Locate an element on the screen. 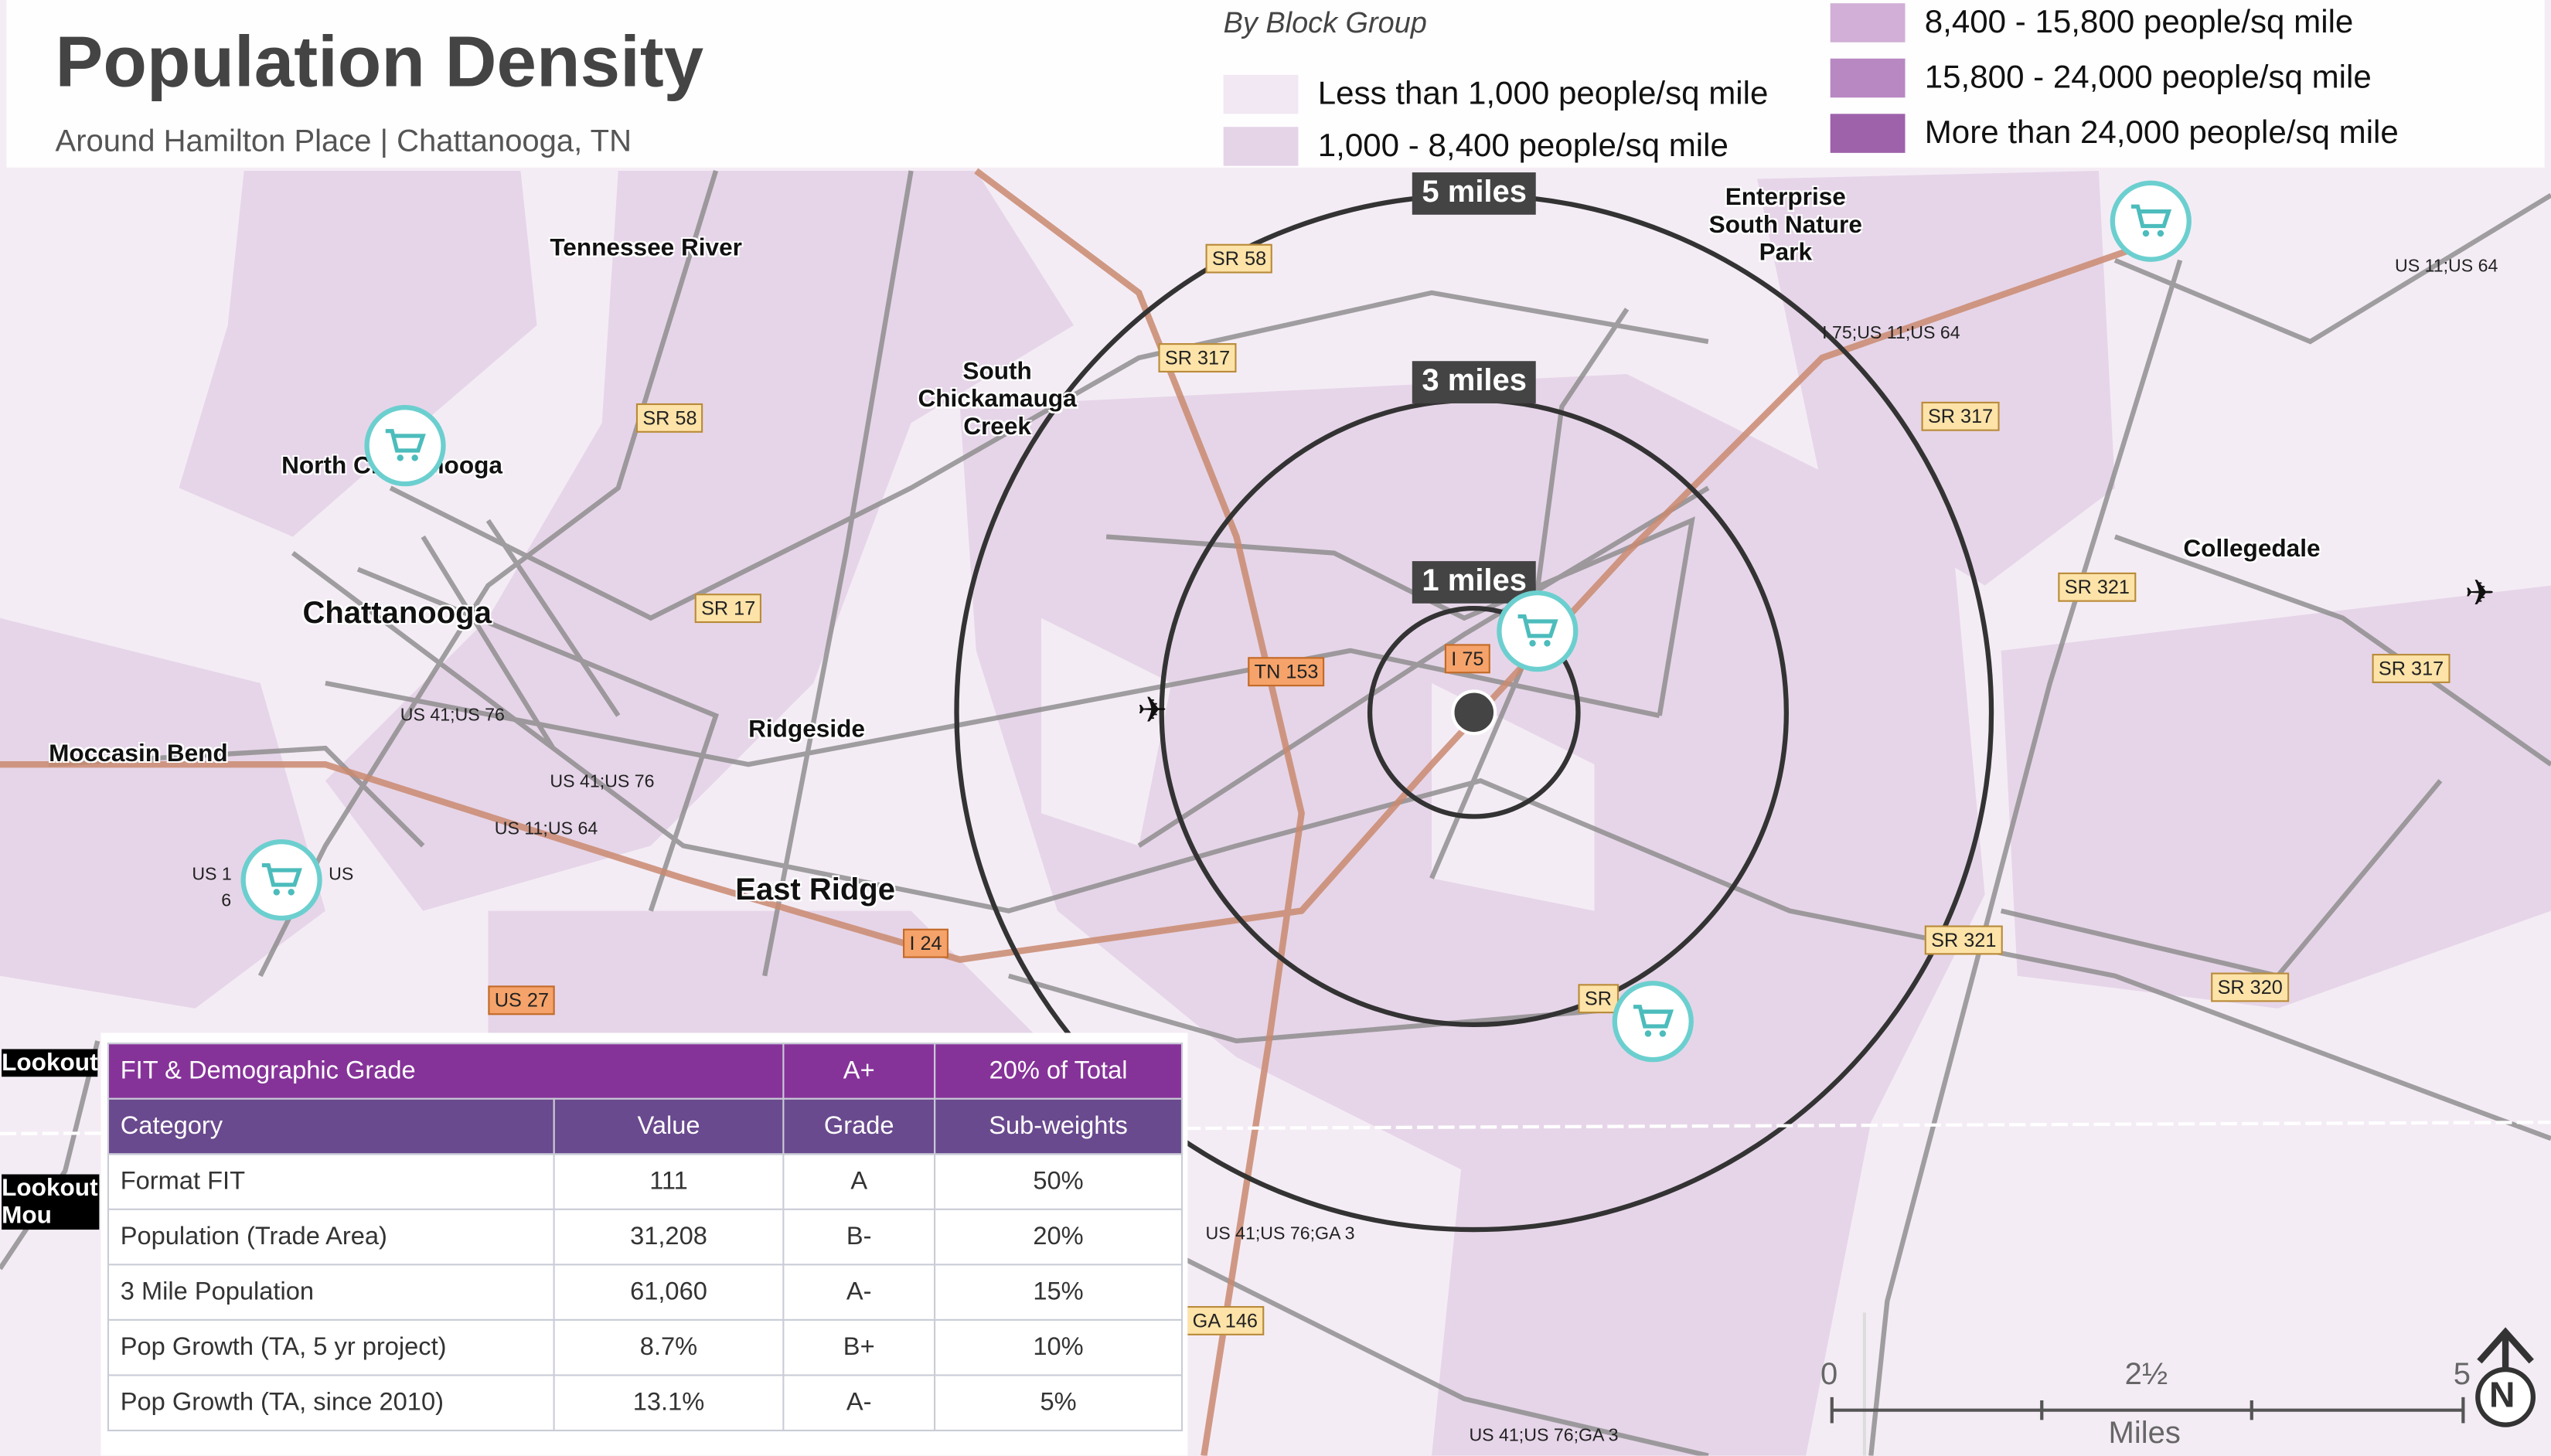  table-row: Pop Growth (TA, since 2010) 13.1% A- 5% is located at coordinates (645, 1403).